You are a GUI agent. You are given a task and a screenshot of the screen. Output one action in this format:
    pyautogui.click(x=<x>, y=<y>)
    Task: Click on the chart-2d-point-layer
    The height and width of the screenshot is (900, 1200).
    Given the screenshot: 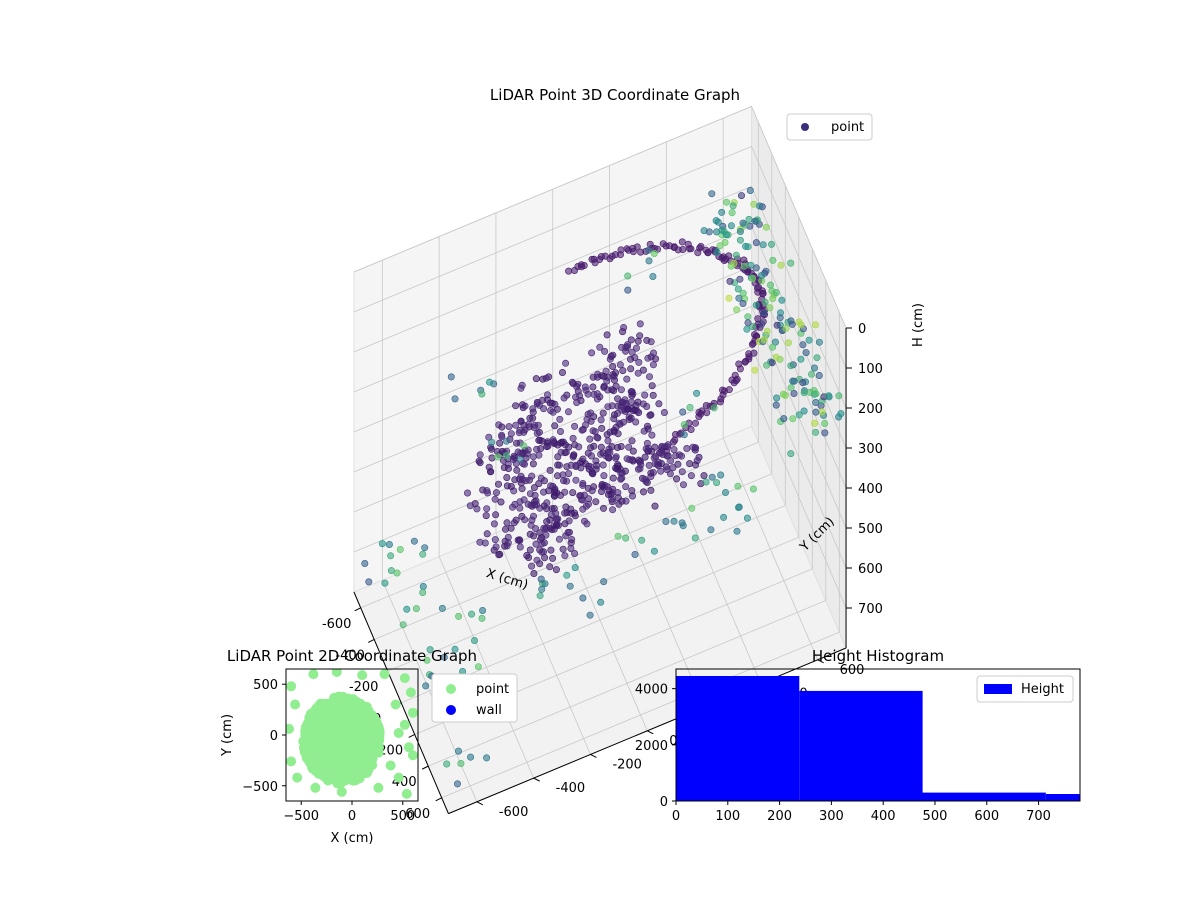 What is the action you would take?
    pyautogui.click(x=352, y=734)
    